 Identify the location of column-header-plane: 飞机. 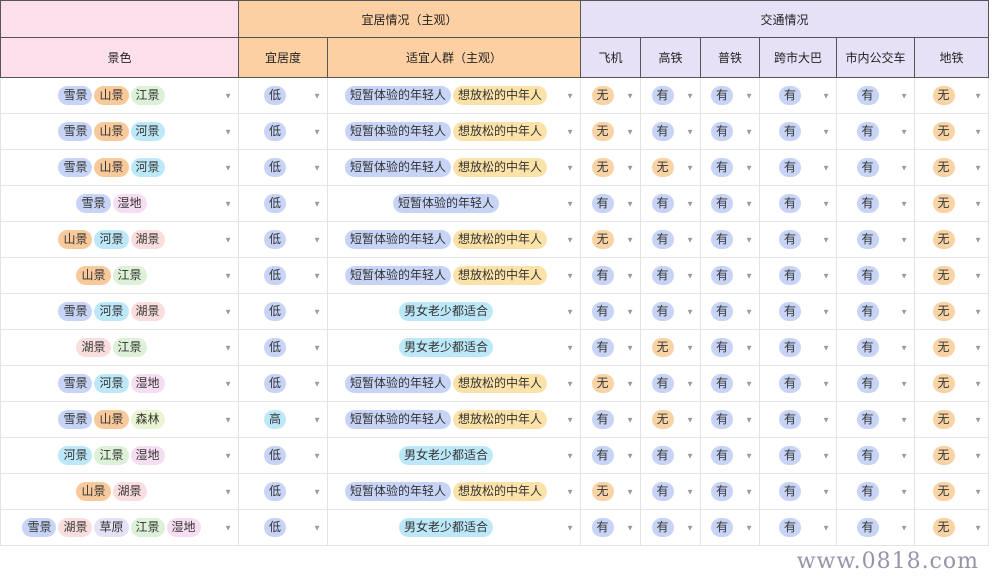
(611, 57).